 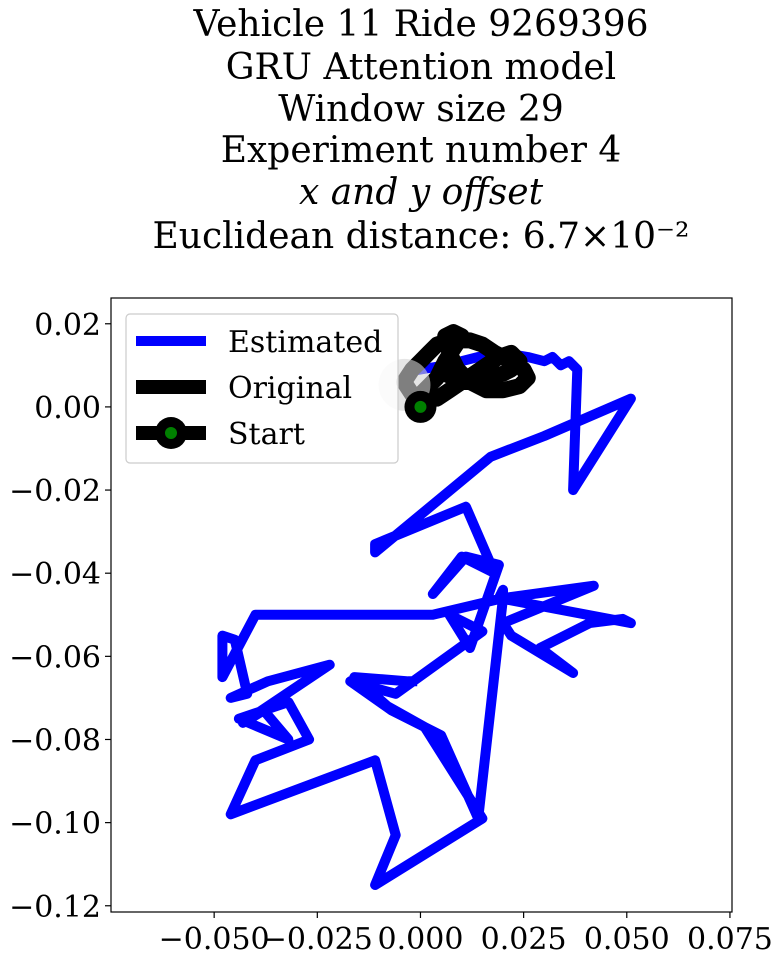 What do you see at coordinates (466, 365) in the screenshot?
I see `series-line-original` at bounding box center [466, 365].